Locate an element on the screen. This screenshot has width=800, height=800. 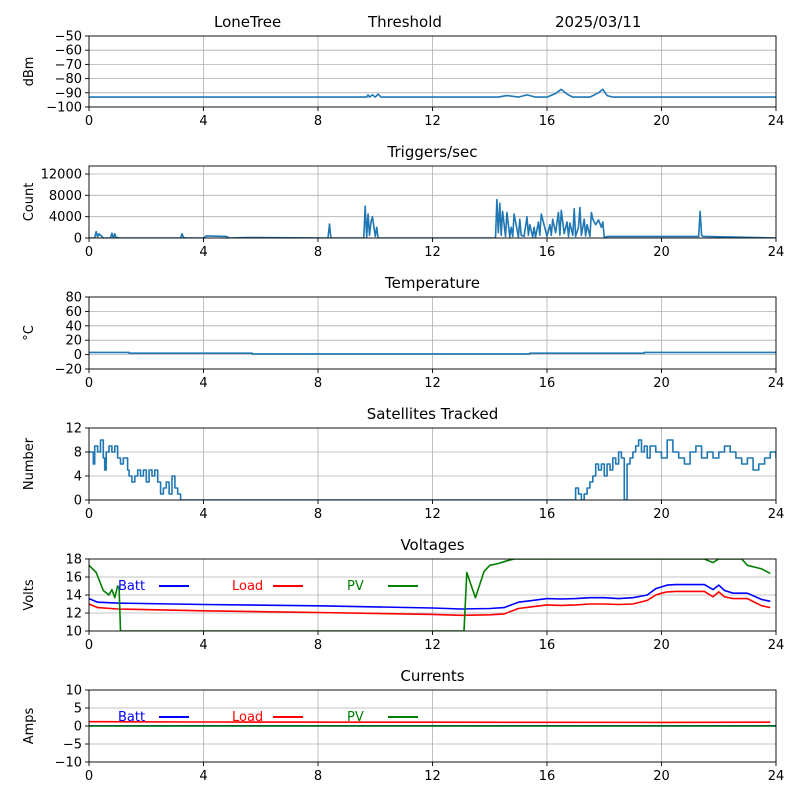
y-axis-label: dBm is located at coordinates (29, 72).